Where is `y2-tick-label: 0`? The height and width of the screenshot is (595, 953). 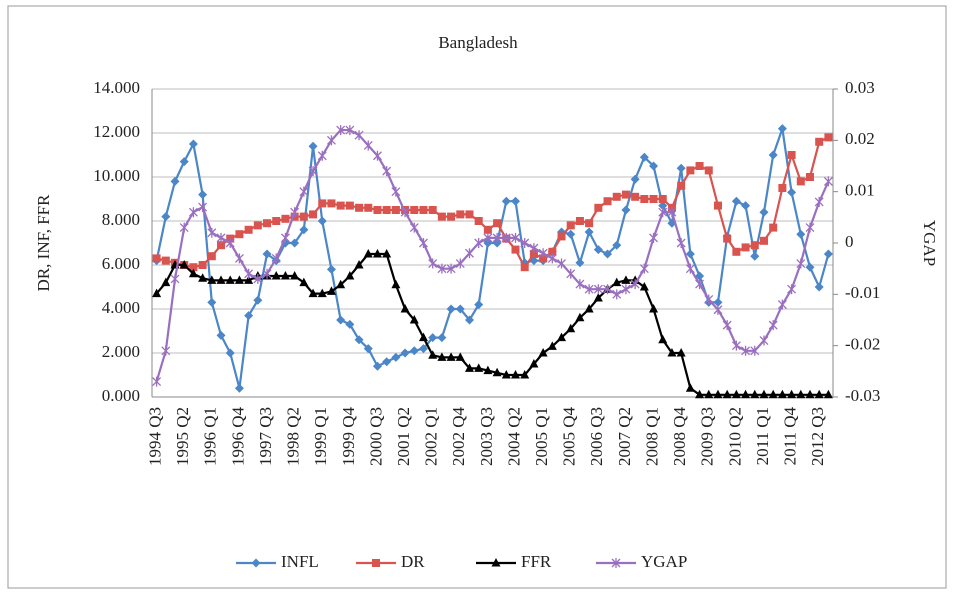 y2-tick-label: 0 is located at coordinates (849, 241).